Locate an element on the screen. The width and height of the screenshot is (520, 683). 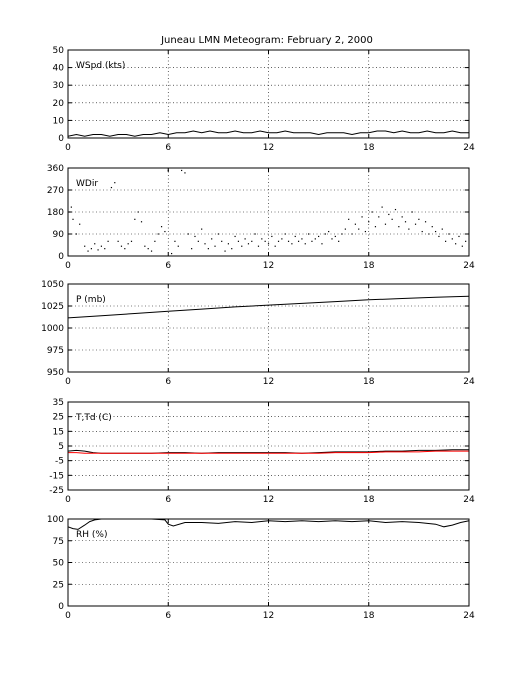
wspd-ytick-label: 50 is located at coordinates (59, 51).